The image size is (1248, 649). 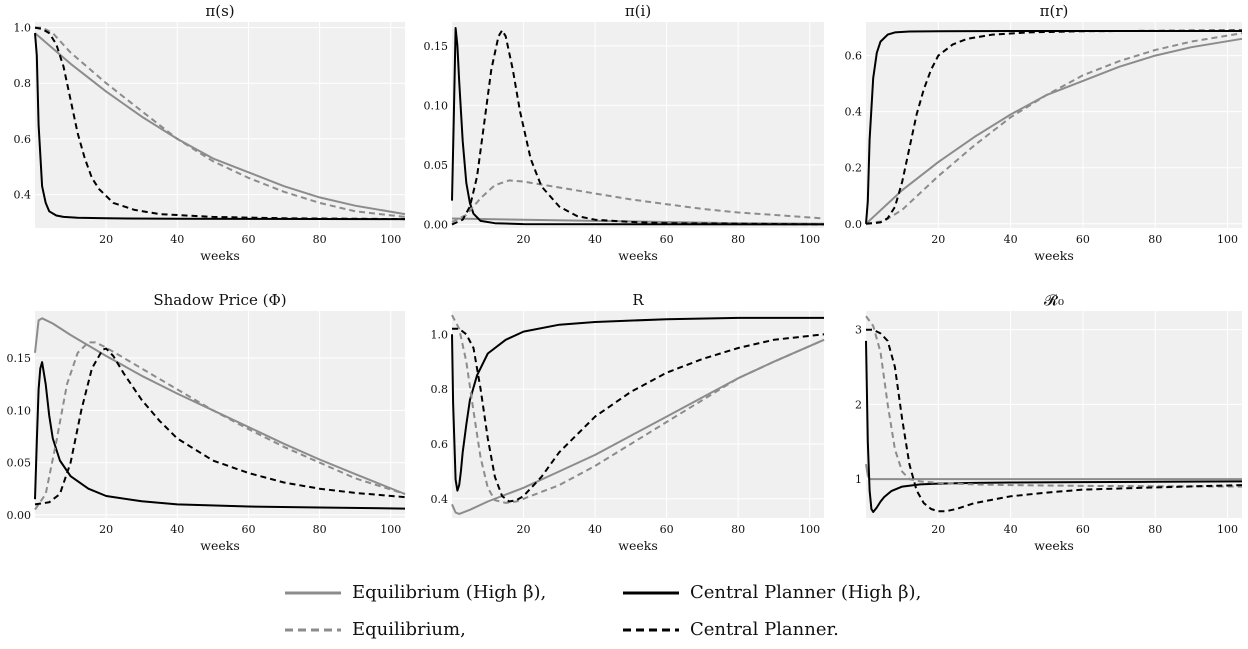 What do you see at coordinates (1054, 11) in the screenshot?
I see `panel-title: π(r)` at bounding box center [1054, 11].